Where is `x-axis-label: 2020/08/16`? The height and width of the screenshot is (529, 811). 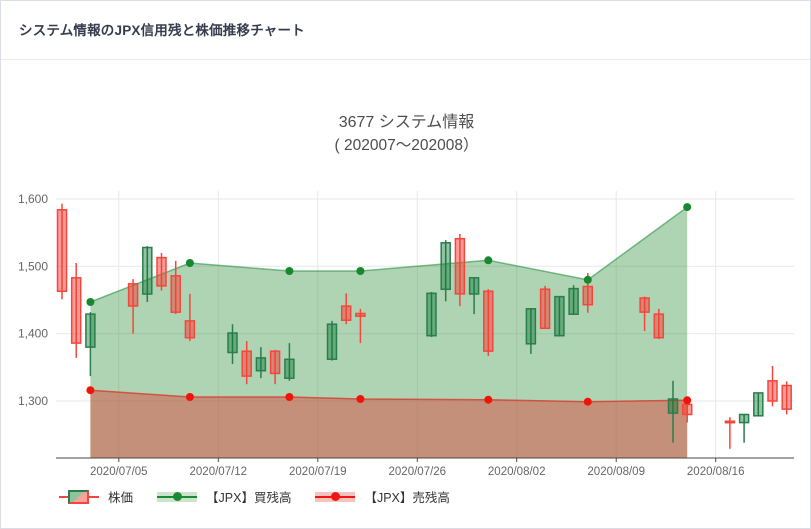
x-axis-label: 2020/08/16 is located at coordinates (716, 472).